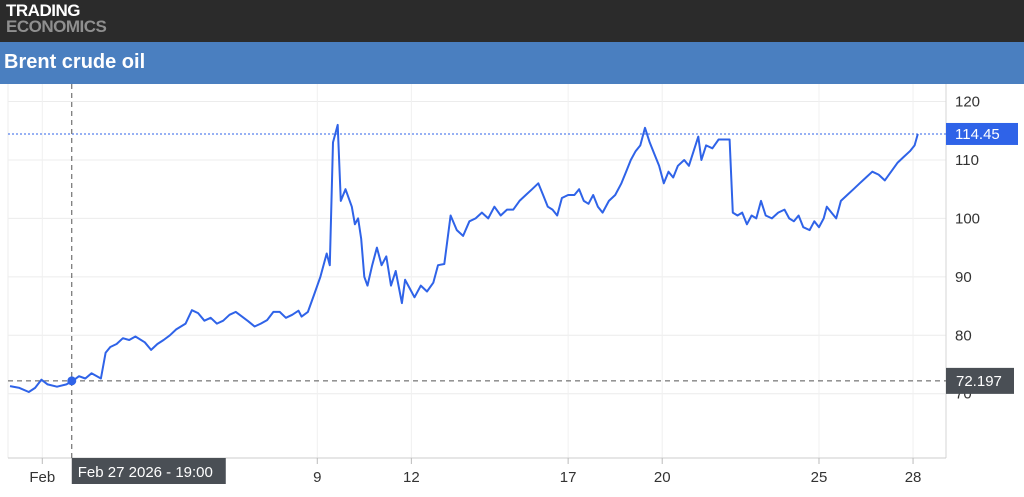  I want to click on current-value-badge, so click(982, 133).